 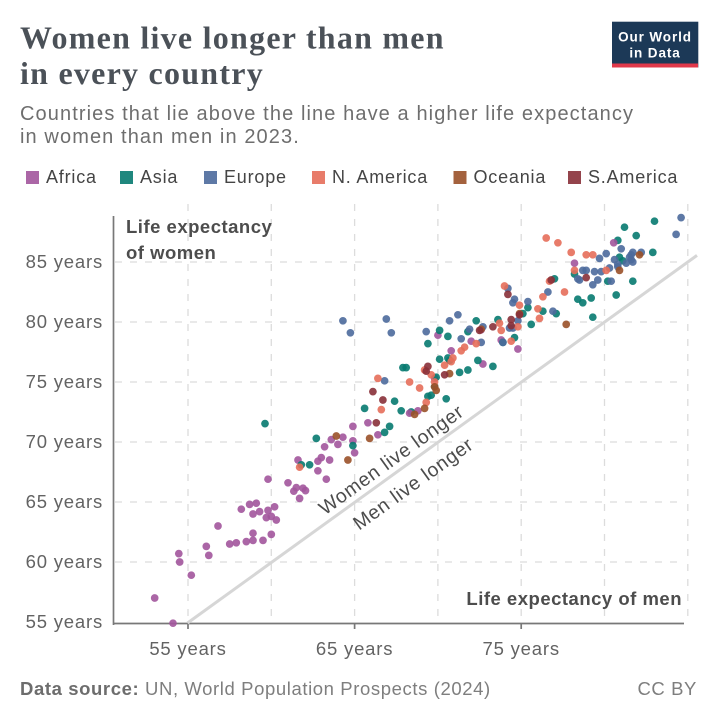 I want to click on svg-text: in Data, so click(x=654, y=53).